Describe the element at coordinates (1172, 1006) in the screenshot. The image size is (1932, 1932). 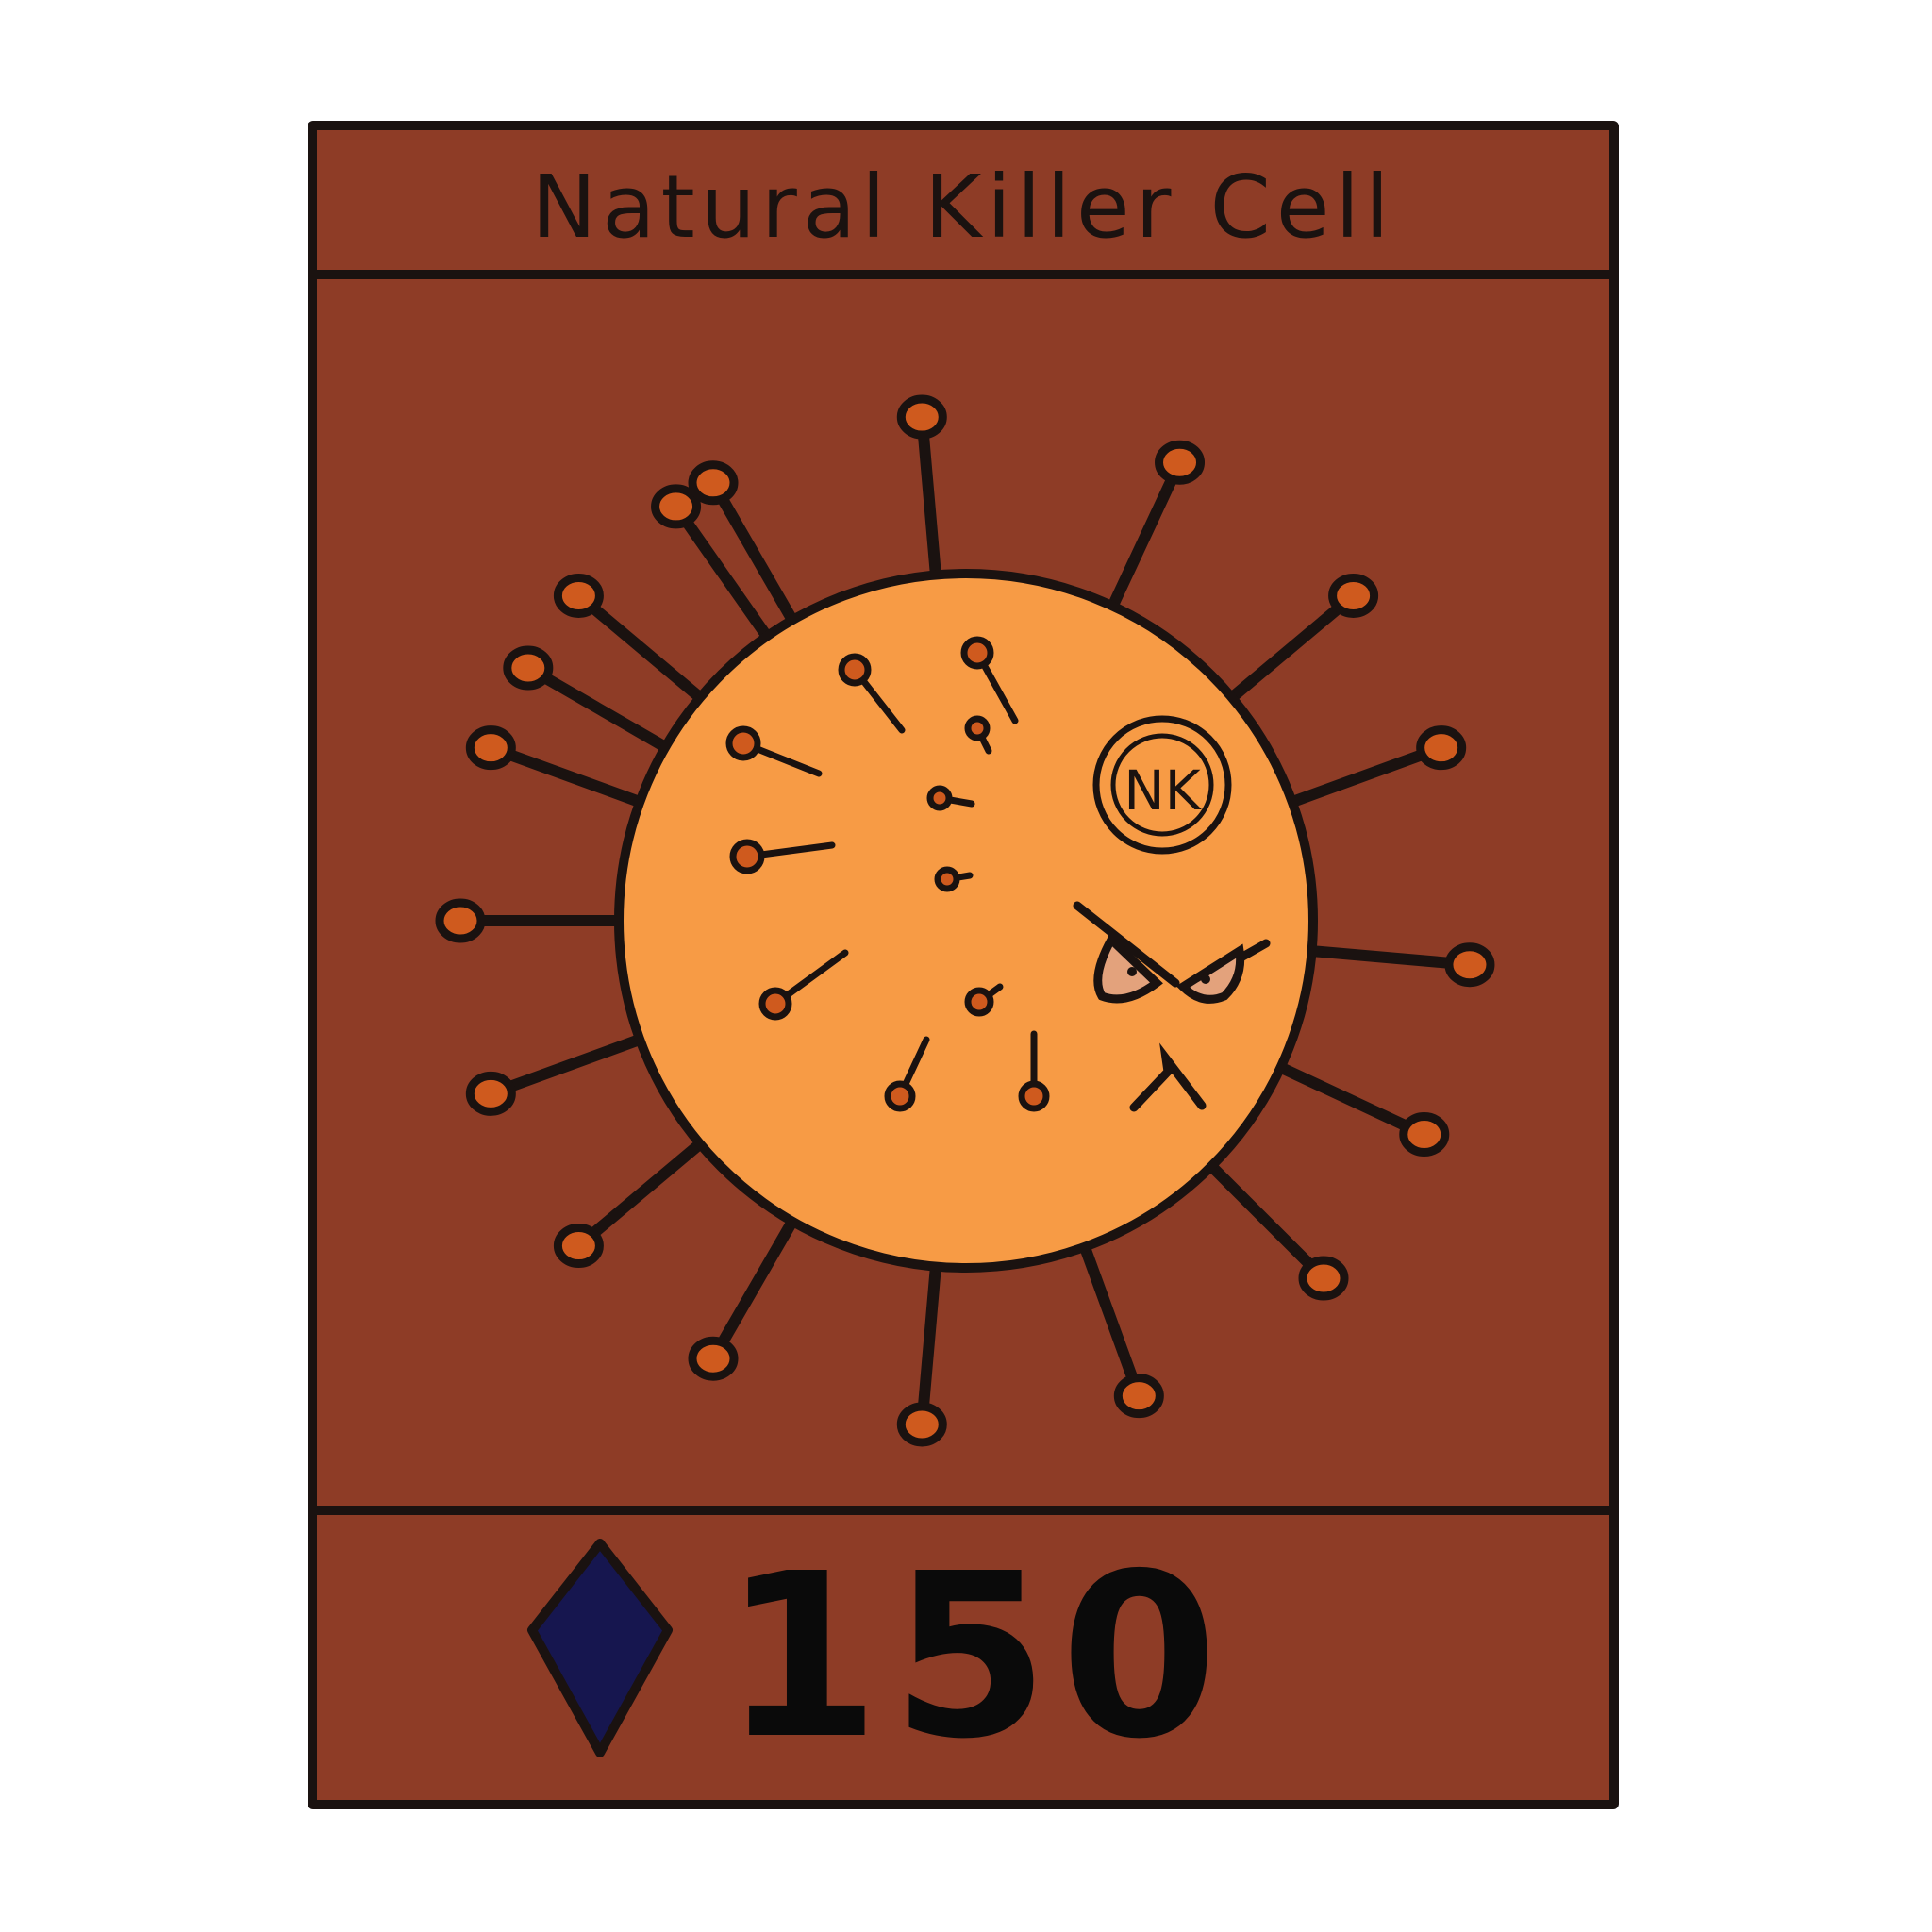
I see `angry-face` at that location.